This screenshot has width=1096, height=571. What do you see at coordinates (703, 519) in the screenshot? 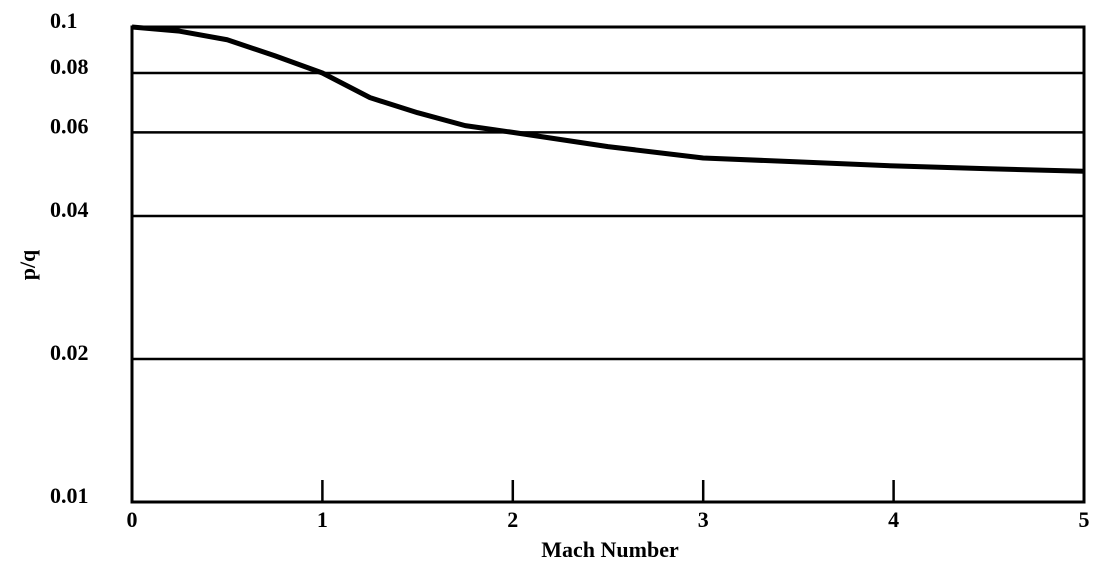
I see `x-tick-label: 3` at bounding box center [703, 519].